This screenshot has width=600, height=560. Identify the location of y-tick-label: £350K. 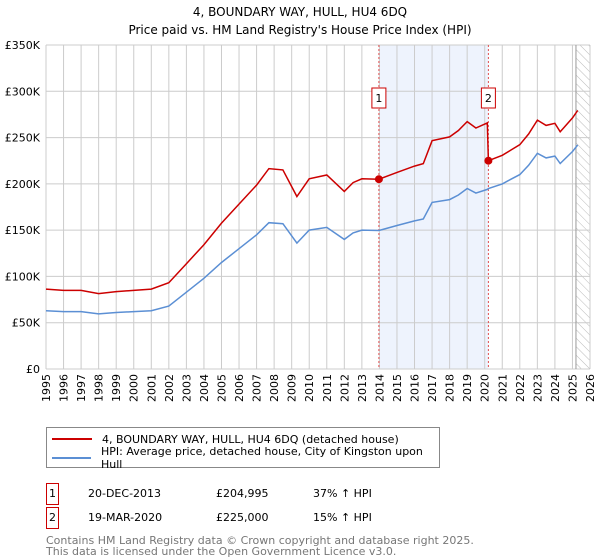
(23, 45).